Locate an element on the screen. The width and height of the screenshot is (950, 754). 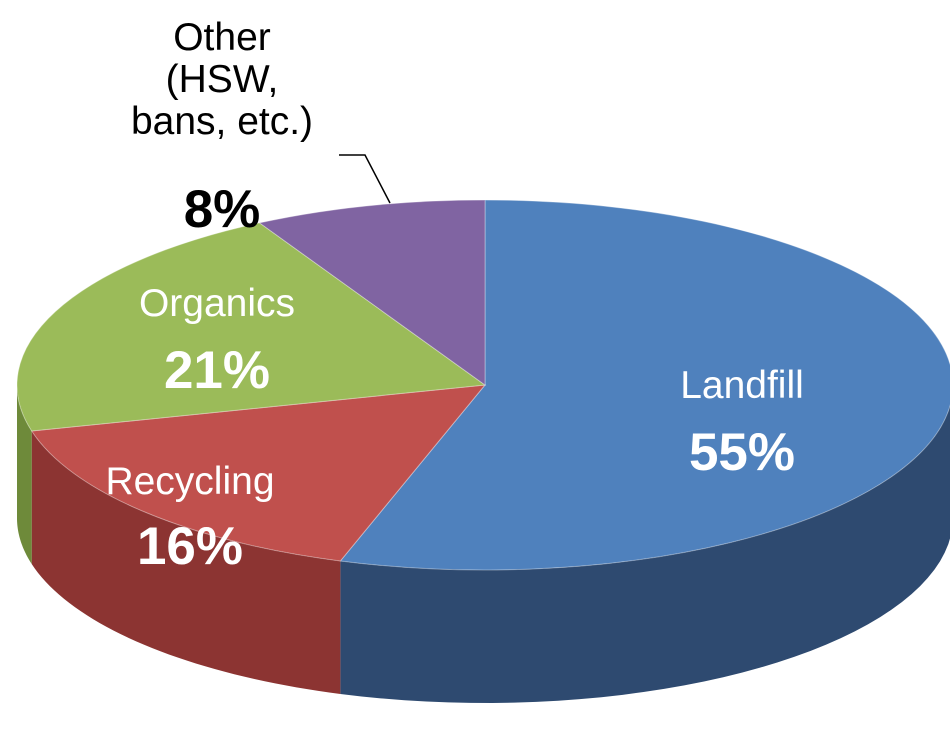
label-value-recycling: 16% is located at coordinates (190, 546).